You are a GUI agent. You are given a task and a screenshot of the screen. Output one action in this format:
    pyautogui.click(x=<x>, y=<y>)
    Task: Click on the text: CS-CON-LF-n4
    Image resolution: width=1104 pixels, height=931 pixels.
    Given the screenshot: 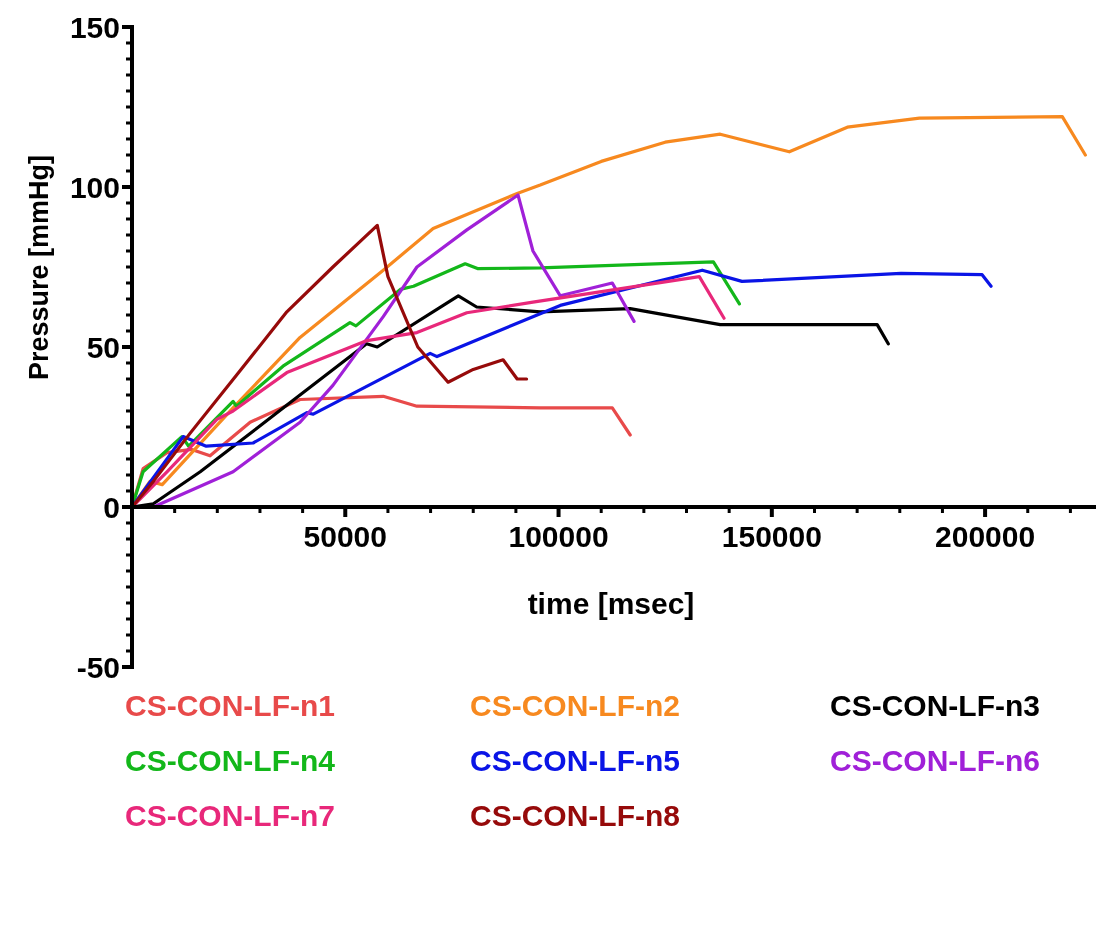 What is the action you would take?
    pyautogui.click(x=230, y=760)
    